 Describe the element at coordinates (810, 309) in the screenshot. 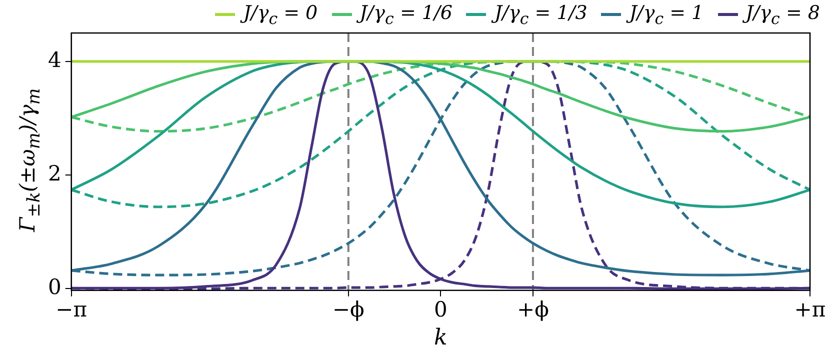

I see `x-tick-label: +π` at that location.